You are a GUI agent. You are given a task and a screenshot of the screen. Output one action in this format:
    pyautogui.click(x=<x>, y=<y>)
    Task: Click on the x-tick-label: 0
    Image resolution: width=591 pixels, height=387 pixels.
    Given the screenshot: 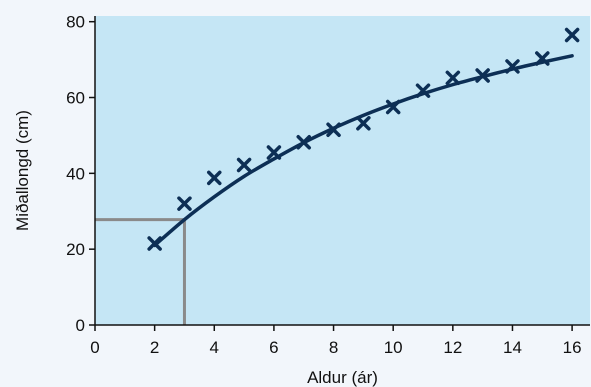 What is the action you would take?
    pyautogui.click(x=94, y=347)
    